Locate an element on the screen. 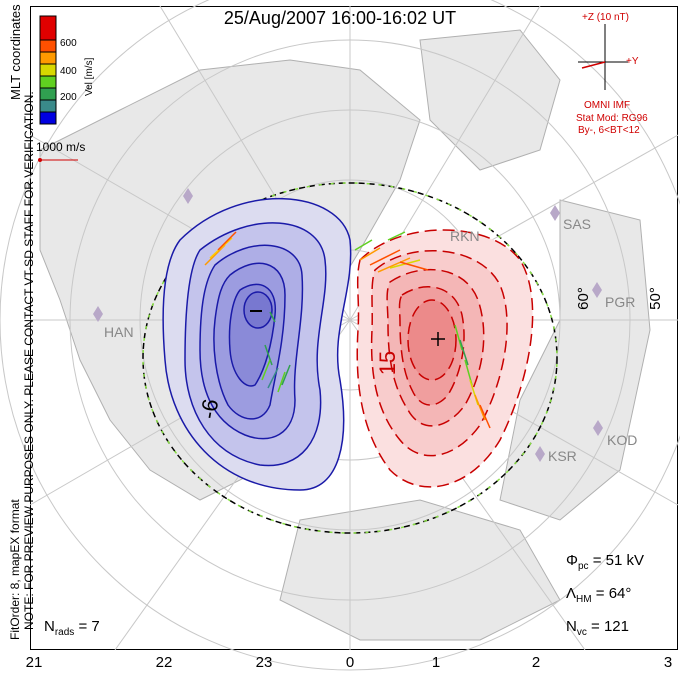  positive-potential-cell is located at coordinates (445, 358).